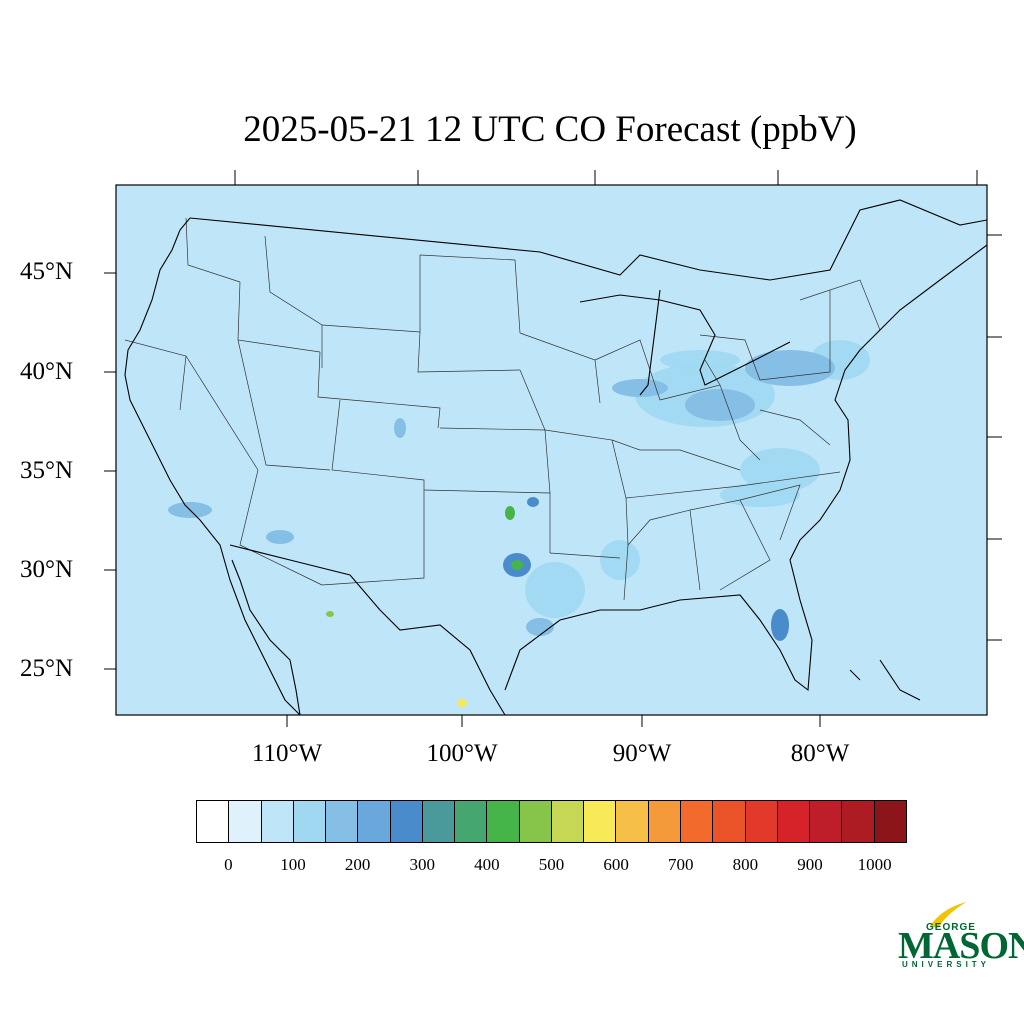 The image size is (1024, 1024). Describe the element at coordinates (642, 753) in the screenshot. I see `lon-label-90w: 90°W` at that location.